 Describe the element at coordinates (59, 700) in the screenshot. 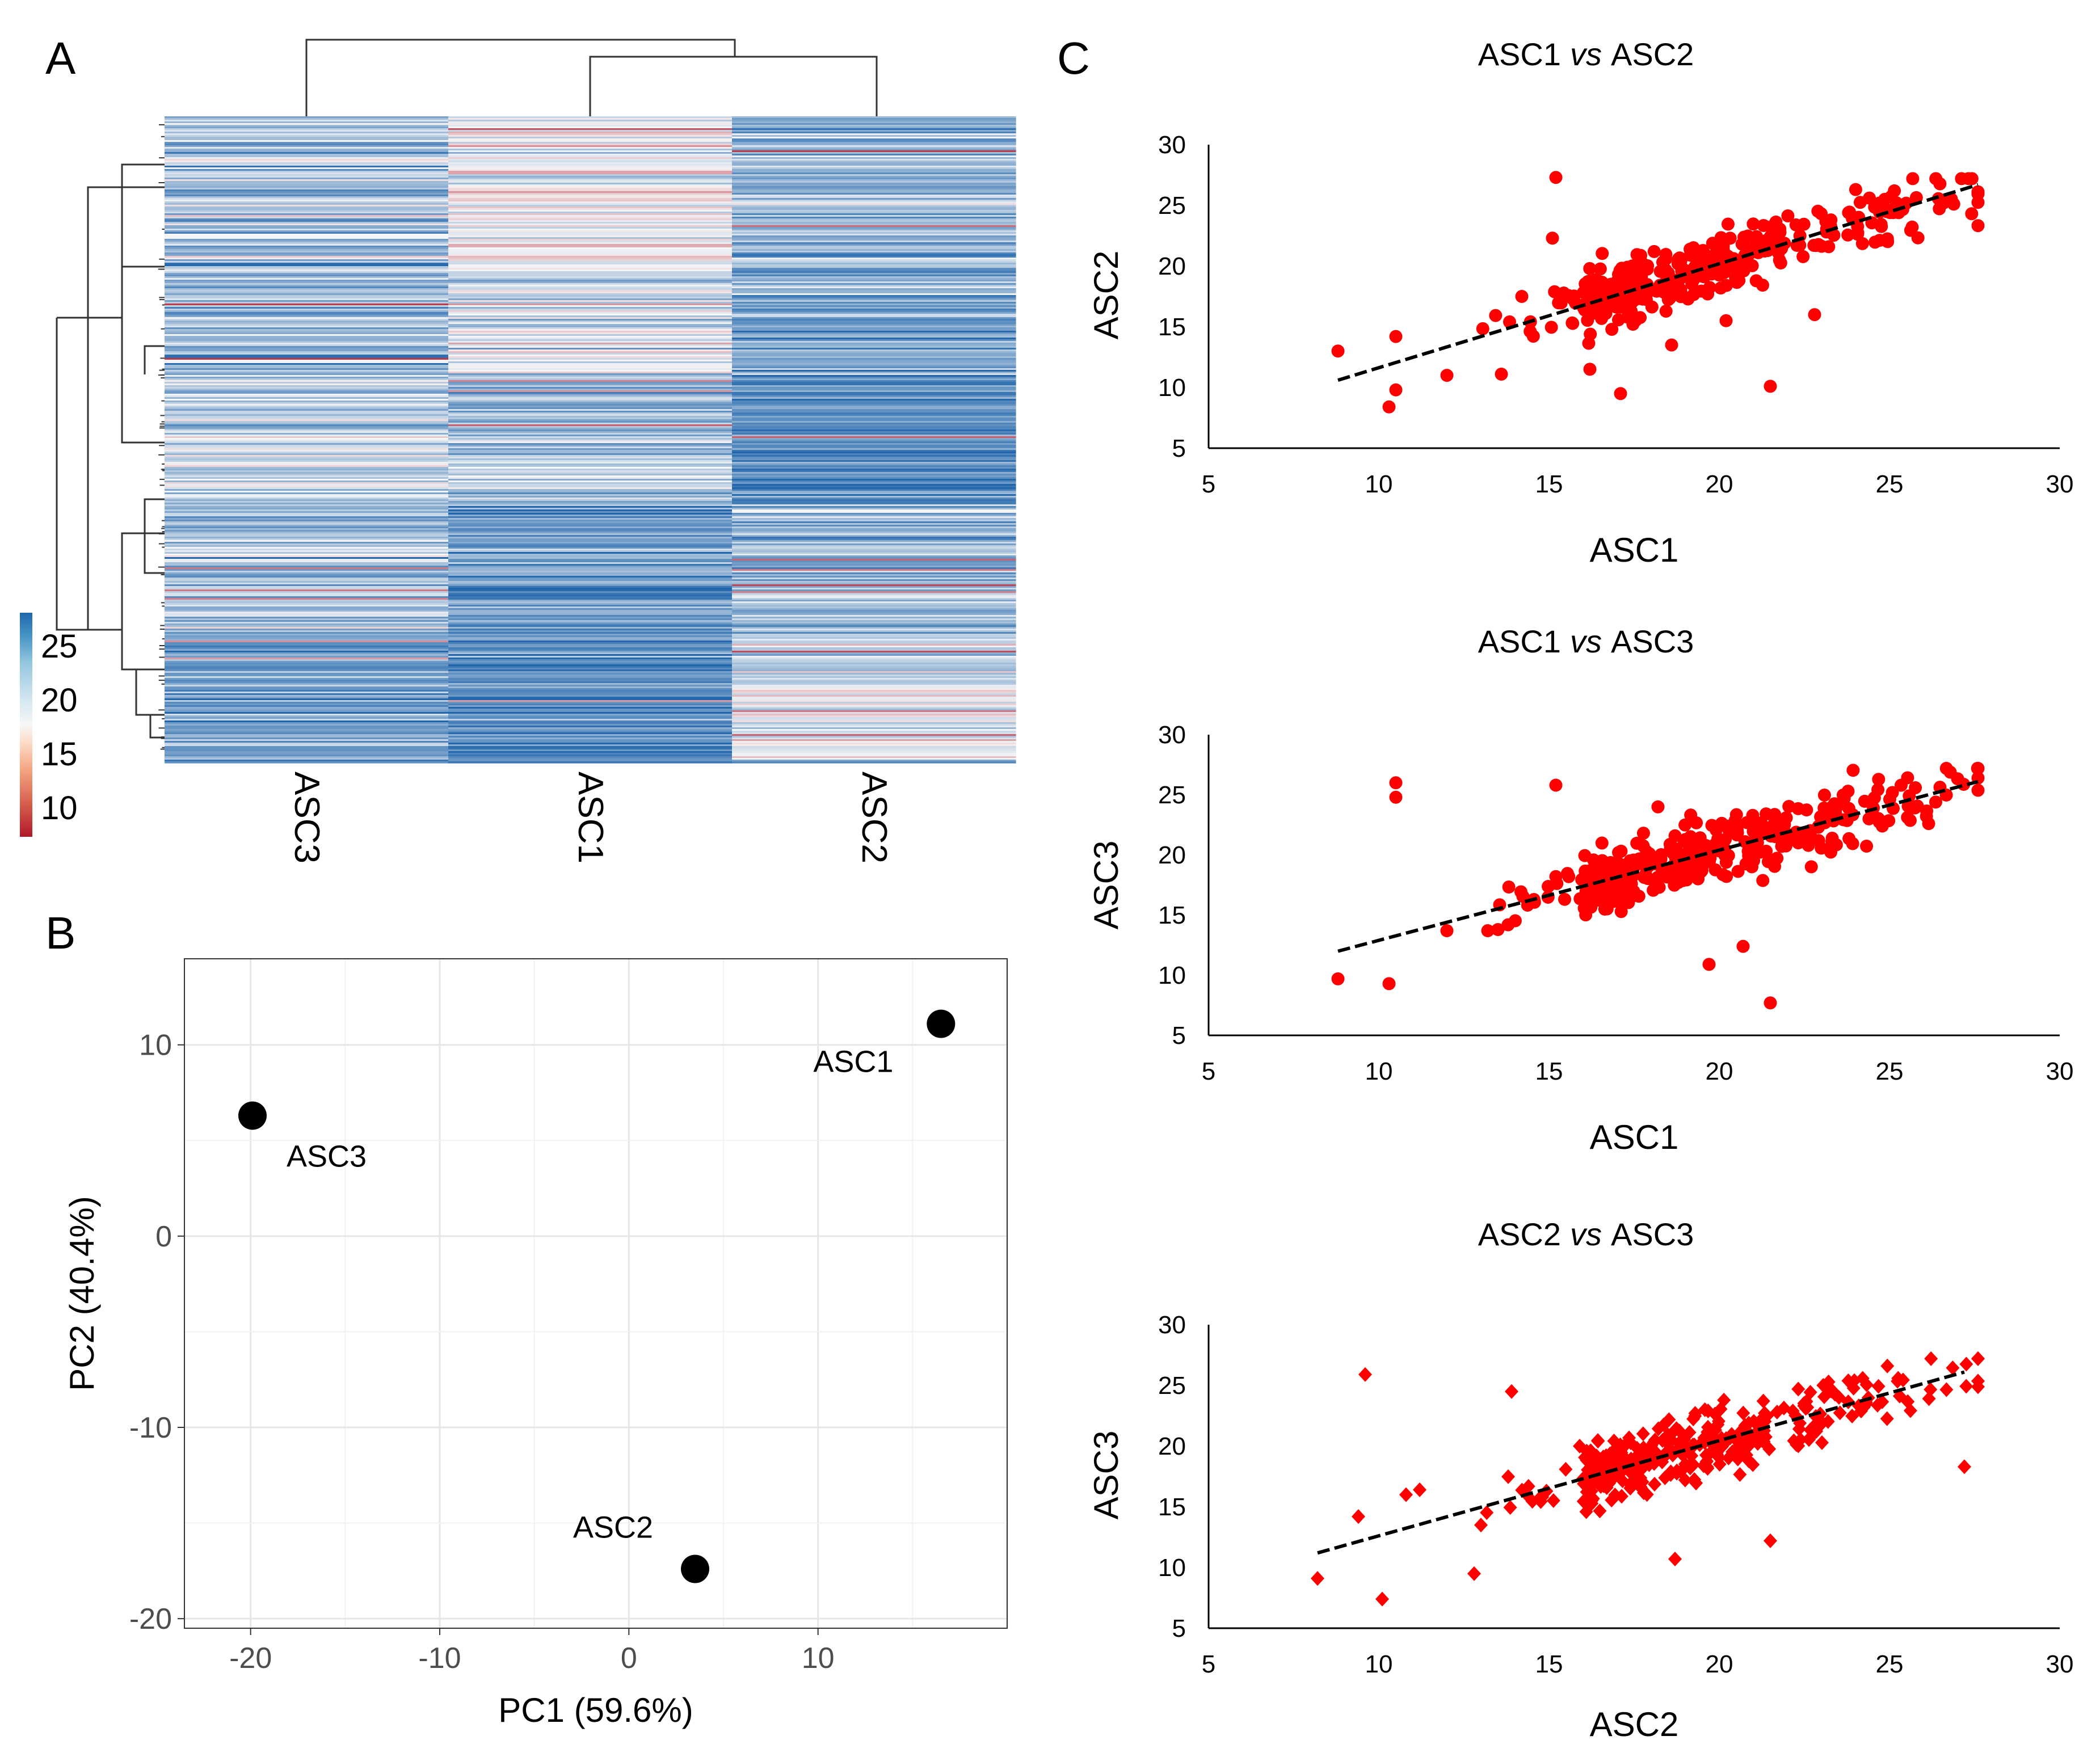

I see `colorbar-tick: 20` at that location.